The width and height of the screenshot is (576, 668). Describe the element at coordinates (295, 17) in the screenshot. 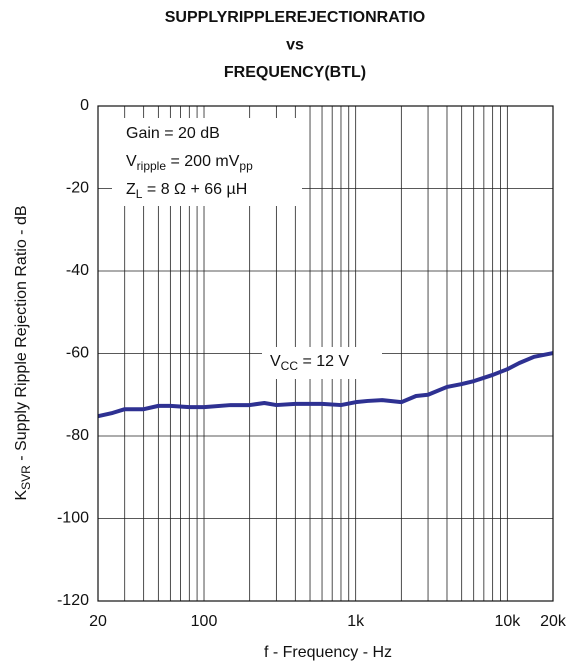

I see `chart-title: SUPPLYRIPPLEREJECTIONRATIO` at that location.